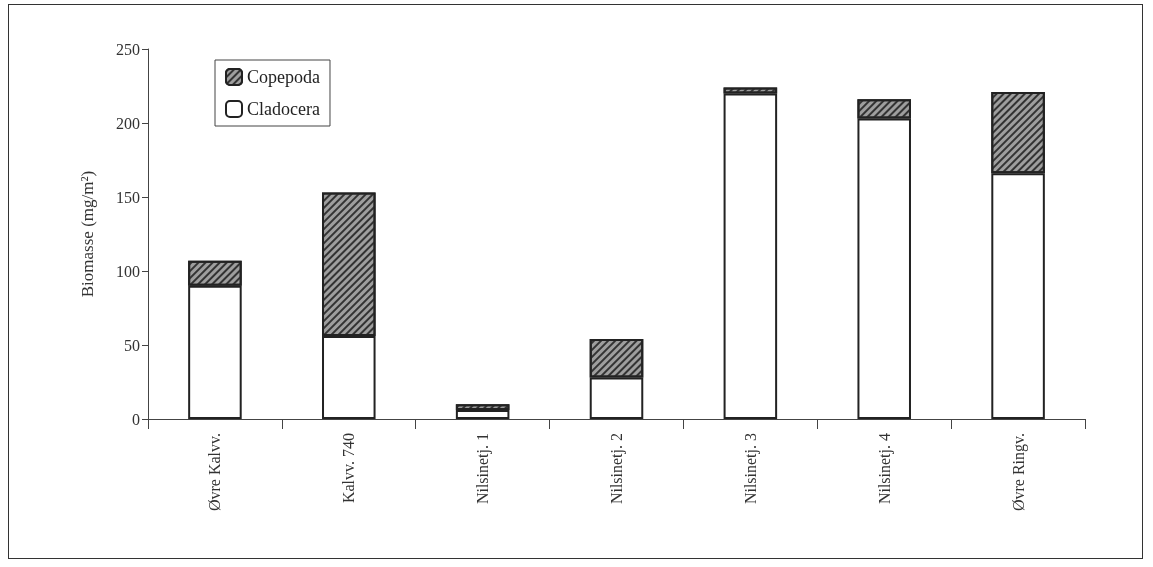 The image size is (1153, 567). Describe the element at coordinates (87, 234) in the screenshot. I see `y-axis-title: Biomasse (mg/m²)` at that location.